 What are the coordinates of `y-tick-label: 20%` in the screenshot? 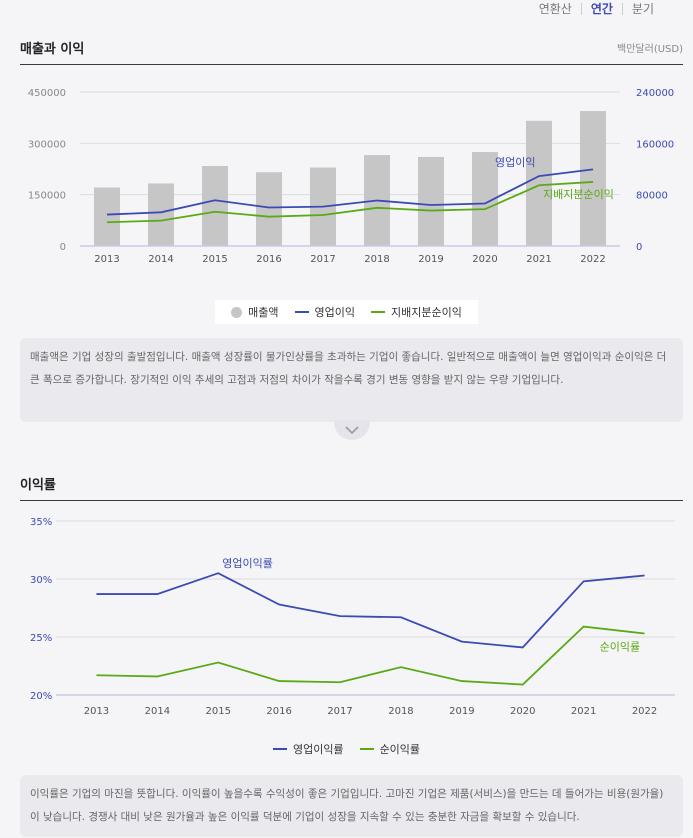 It's located at (41, 696).